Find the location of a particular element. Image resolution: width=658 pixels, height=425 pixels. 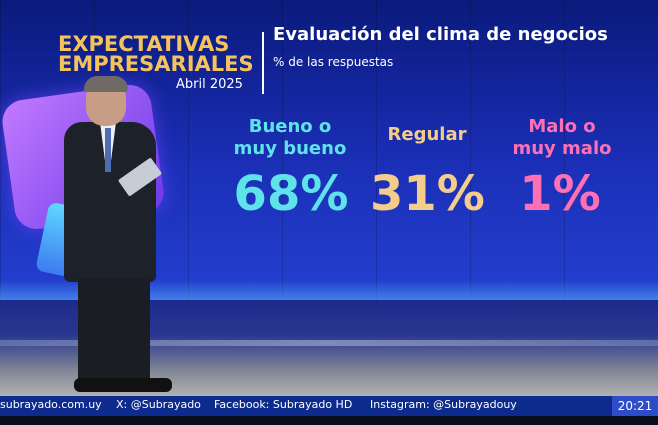

category-label-regular: Regular is located at coordinates (427, 135).